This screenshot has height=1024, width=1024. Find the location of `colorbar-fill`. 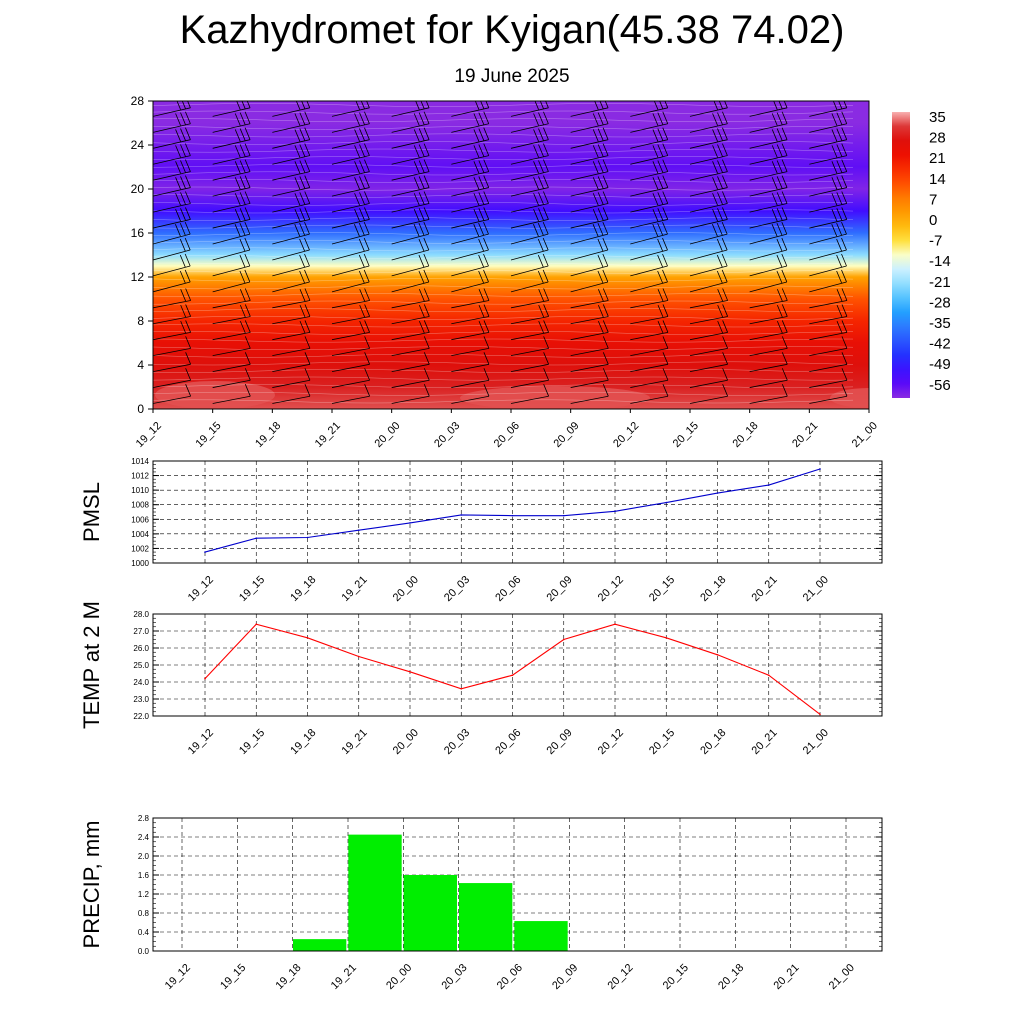

colorbar-fill is located at coordinates (901, 255).